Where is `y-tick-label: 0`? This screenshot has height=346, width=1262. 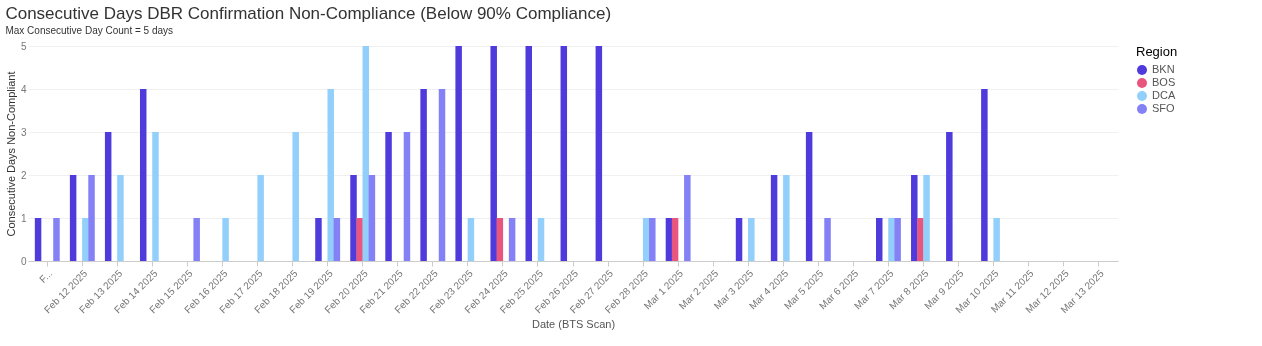
y-tick-label: 0 is located at coordinates (23, 261).